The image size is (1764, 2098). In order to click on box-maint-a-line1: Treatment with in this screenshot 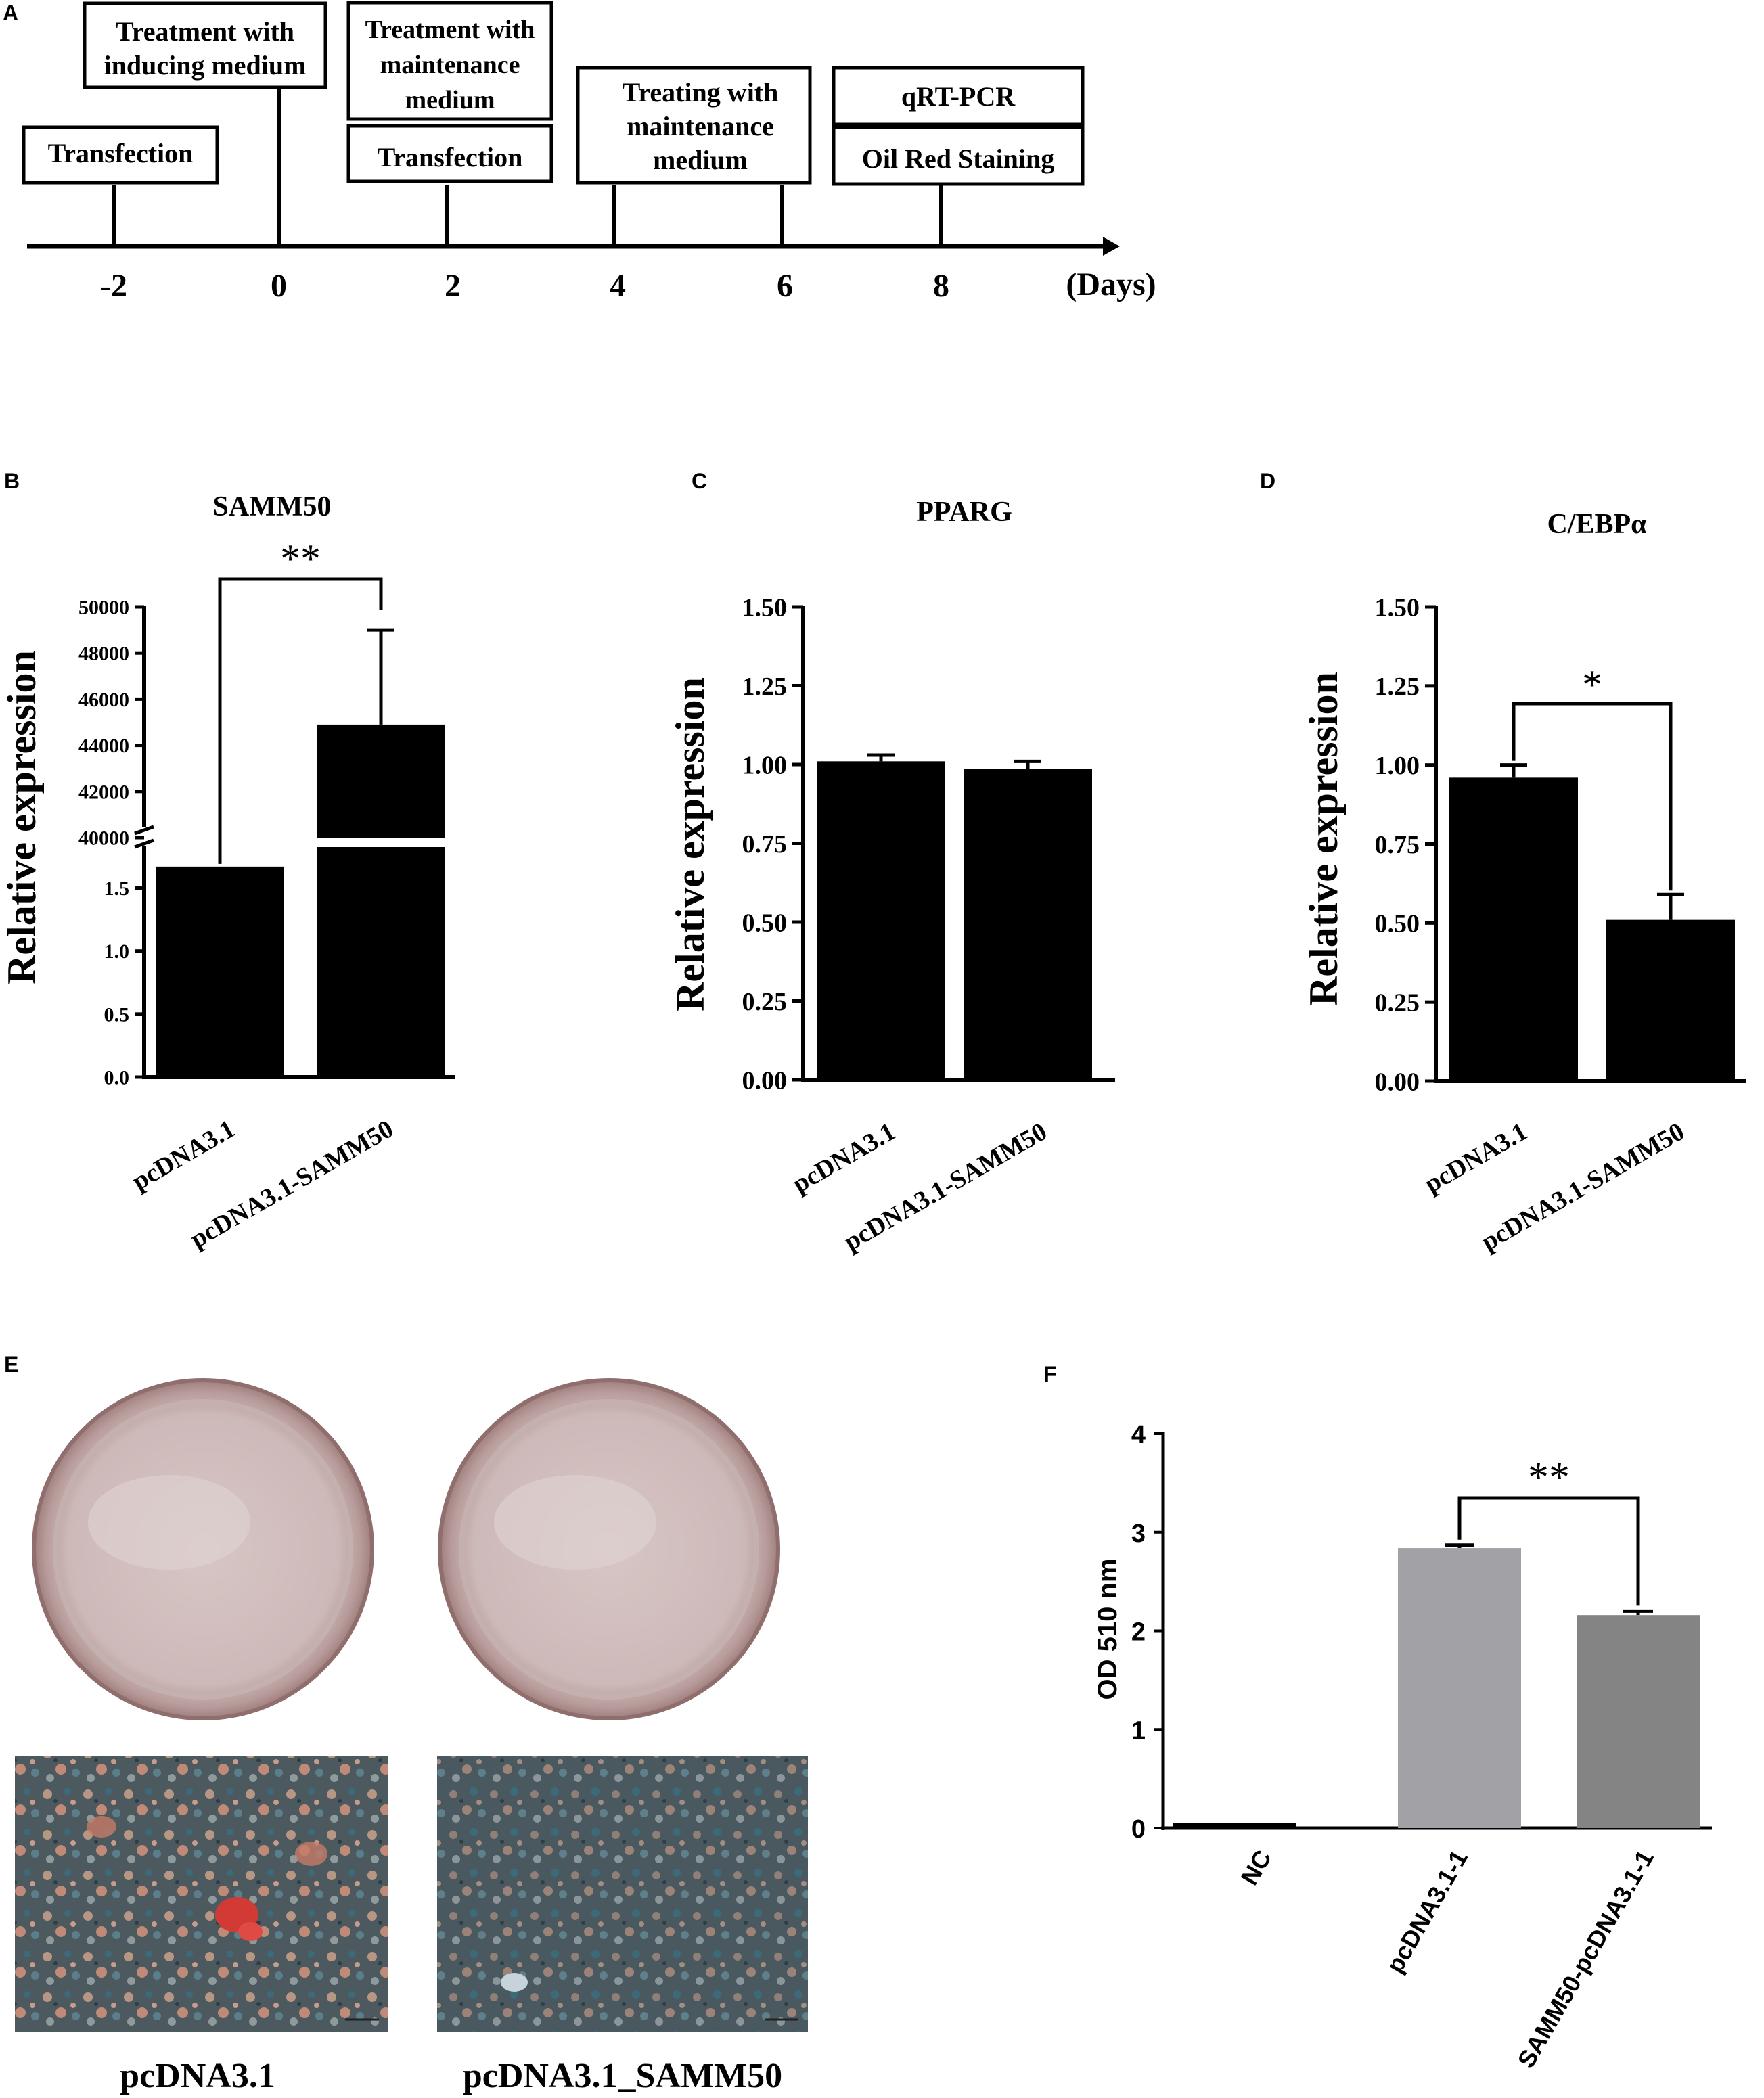, I will do `click(450, 30)`.